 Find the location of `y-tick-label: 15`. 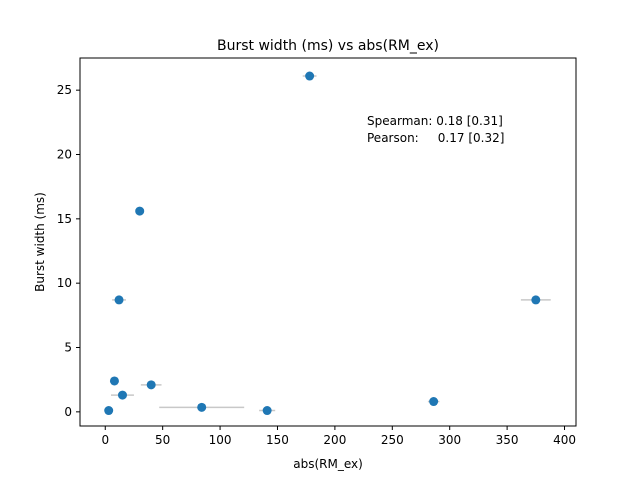

y-tick-label: 15 is located at coordinates (64, 219).